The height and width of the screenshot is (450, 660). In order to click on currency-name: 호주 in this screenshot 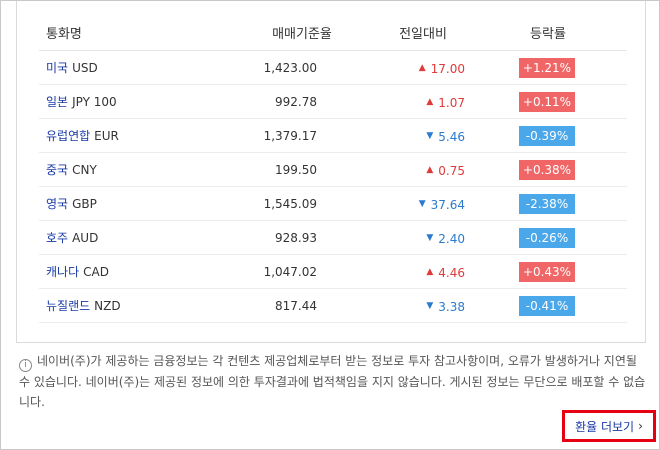, I will do `click(57, 238)`.